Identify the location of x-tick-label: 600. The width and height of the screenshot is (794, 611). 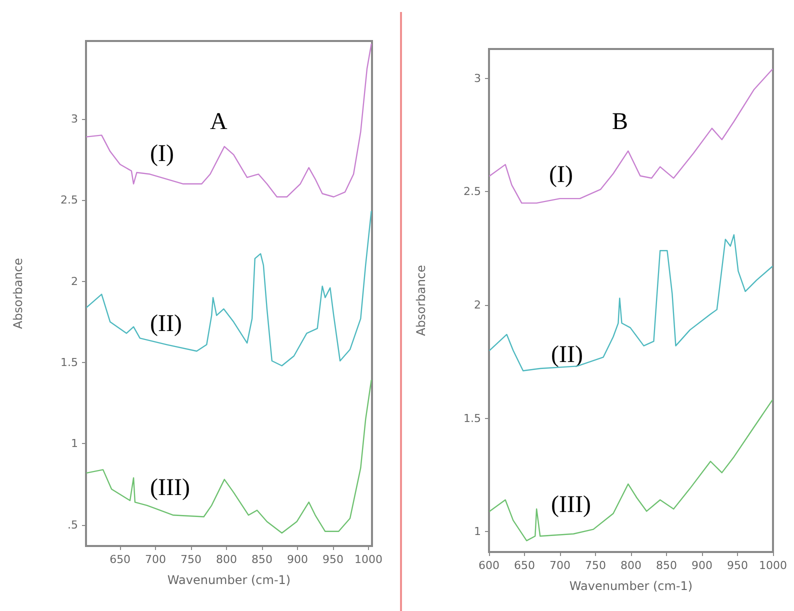
(489, 565).